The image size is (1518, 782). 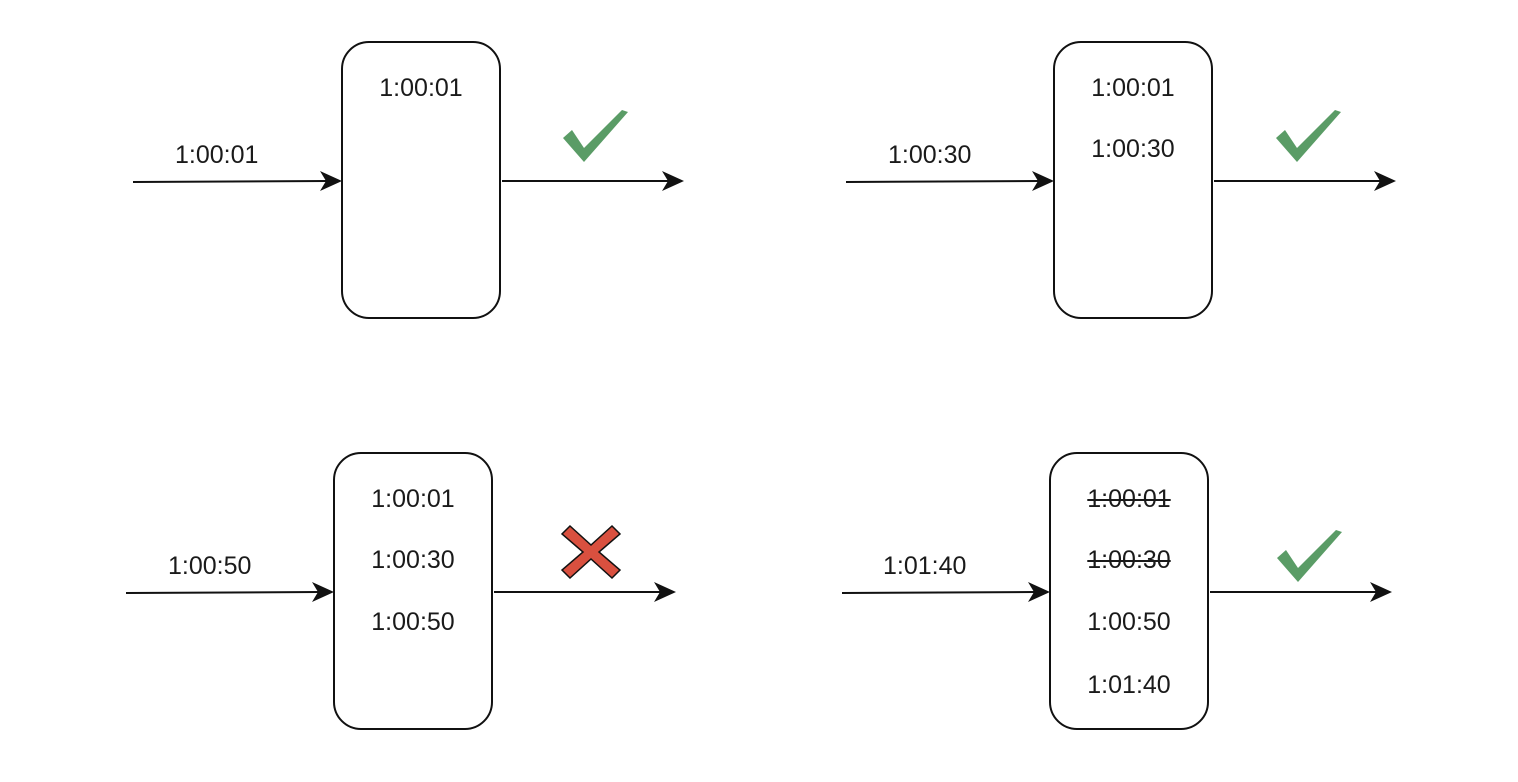 I want to click on request-log-box: 1:00:01 1:00:30, so click(x=1133, y=180).